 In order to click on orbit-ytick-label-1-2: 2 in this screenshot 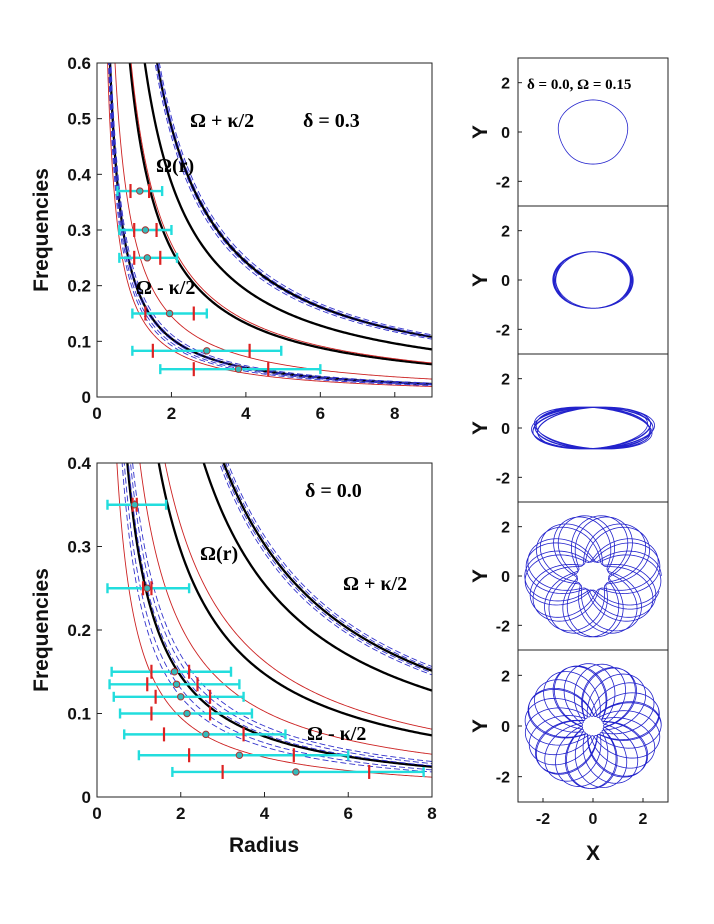, I will do `click(505, 232)`.